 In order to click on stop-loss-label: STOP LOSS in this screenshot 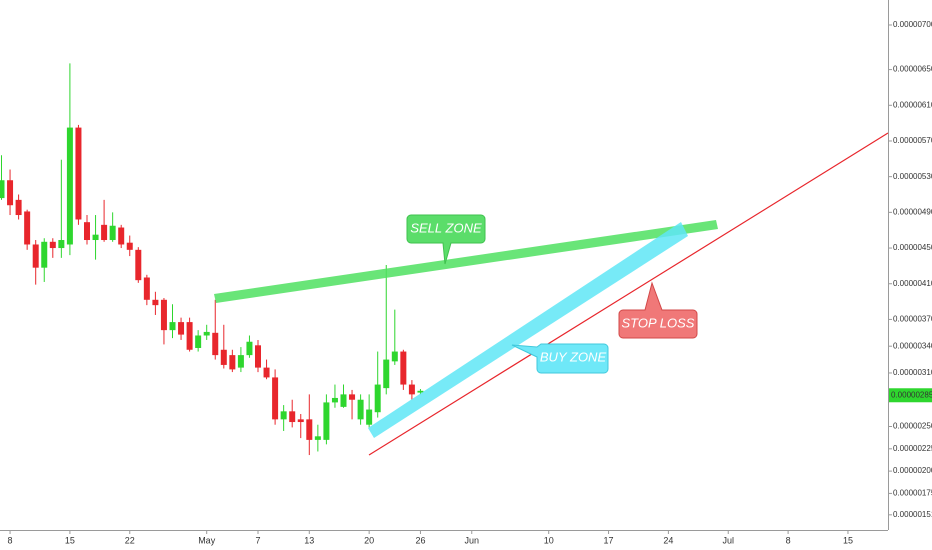, I will do `click(658, 322)`.